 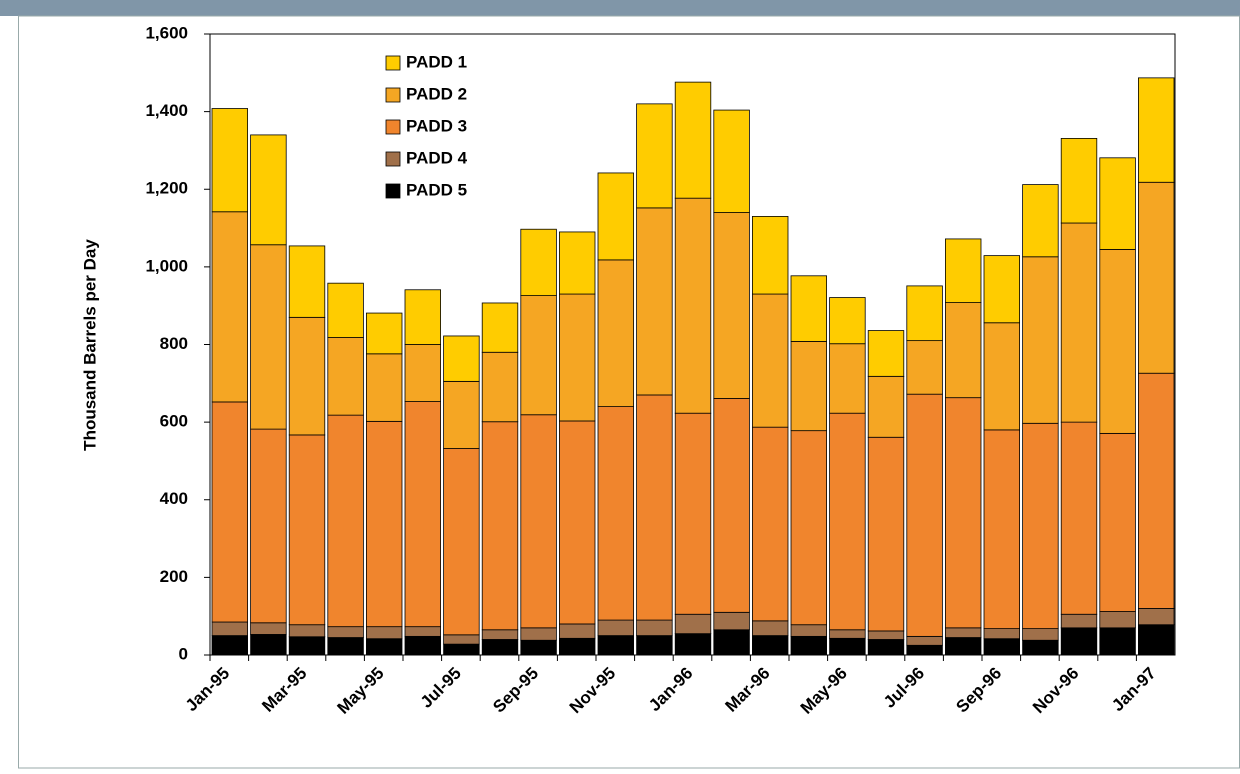 What do you see at coordinates (166, 110) in the screenshot?
I see `y-tick-label: 1,400` at bounding box center [166, 110].